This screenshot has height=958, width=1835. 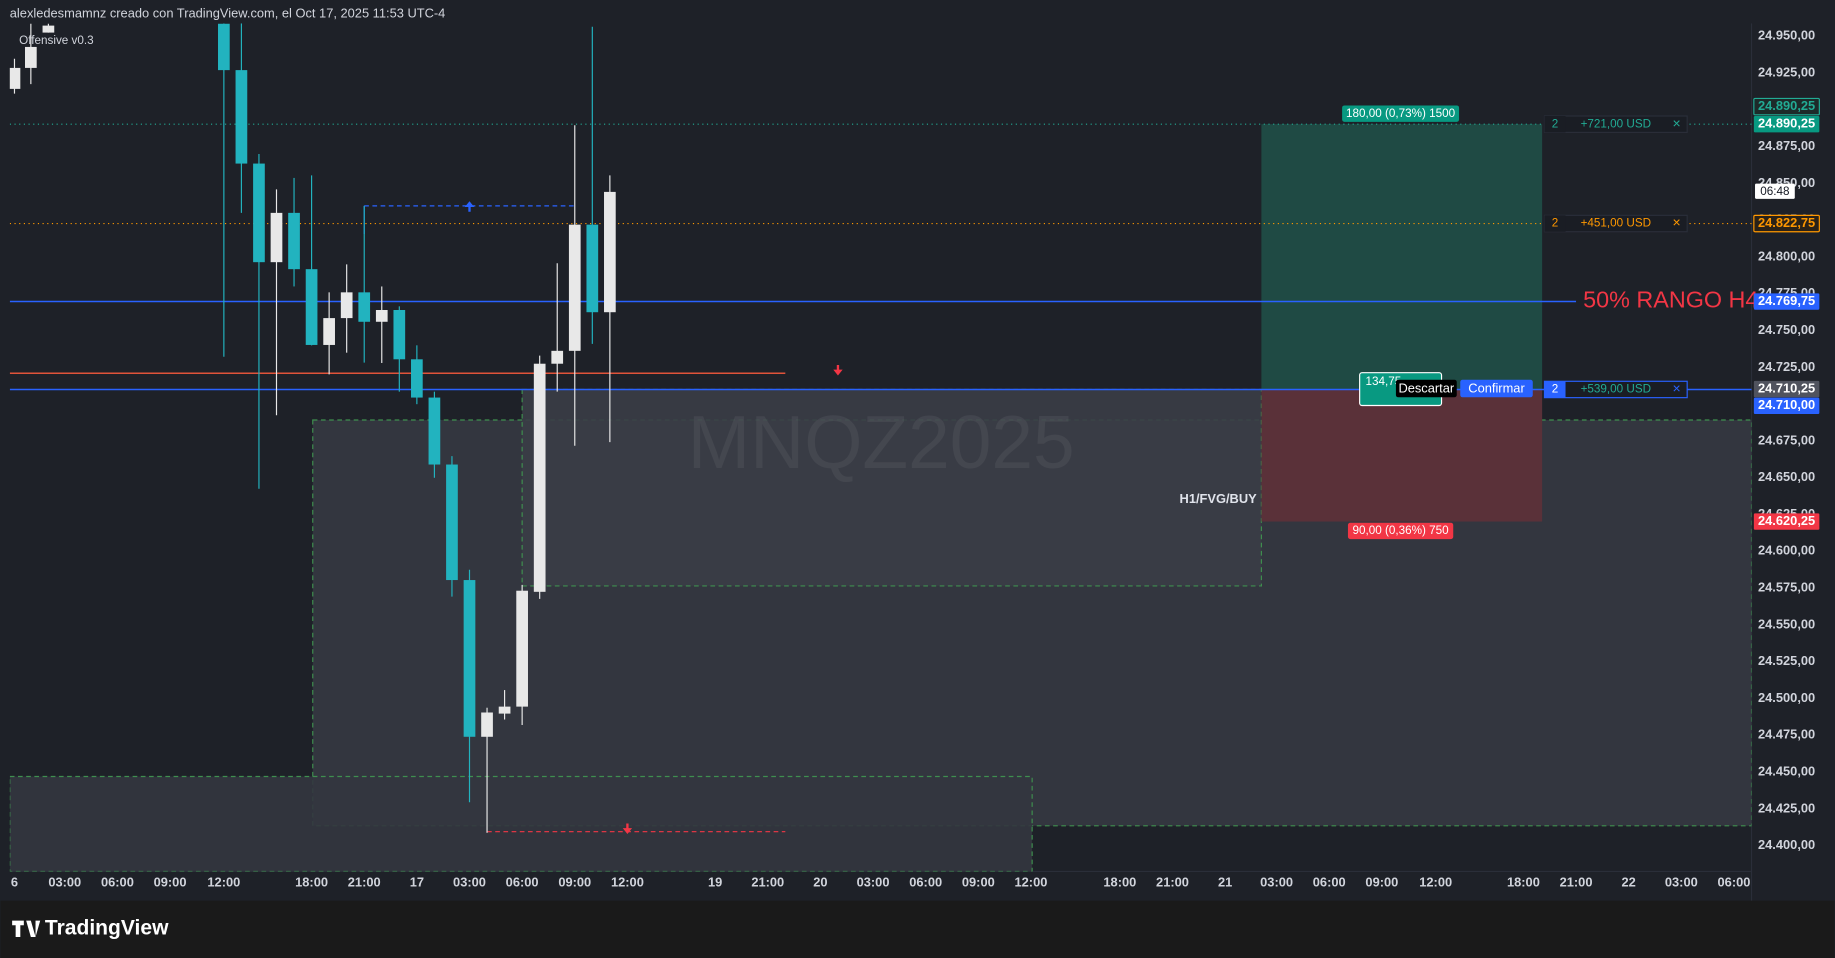 I want to click on price-label: 24.710,25, so click(x=1786, y=387).